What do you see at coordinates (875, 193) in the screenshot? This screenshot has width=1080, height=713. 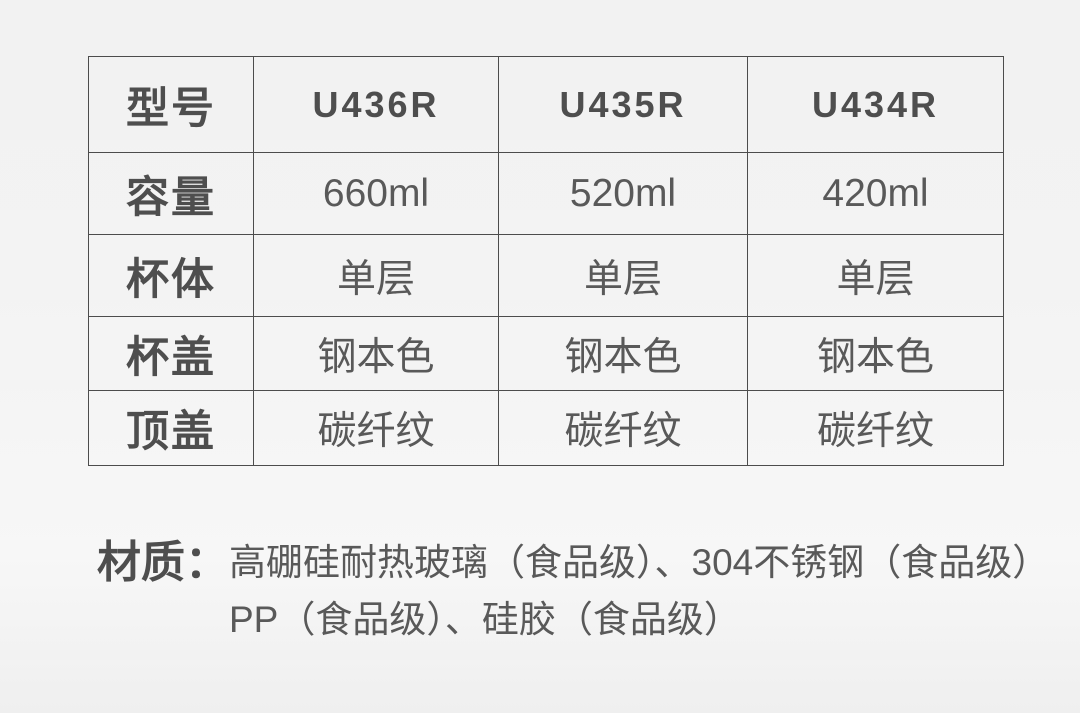 I see `capacity-cell: 420ml` at bounding box center [875, 193].